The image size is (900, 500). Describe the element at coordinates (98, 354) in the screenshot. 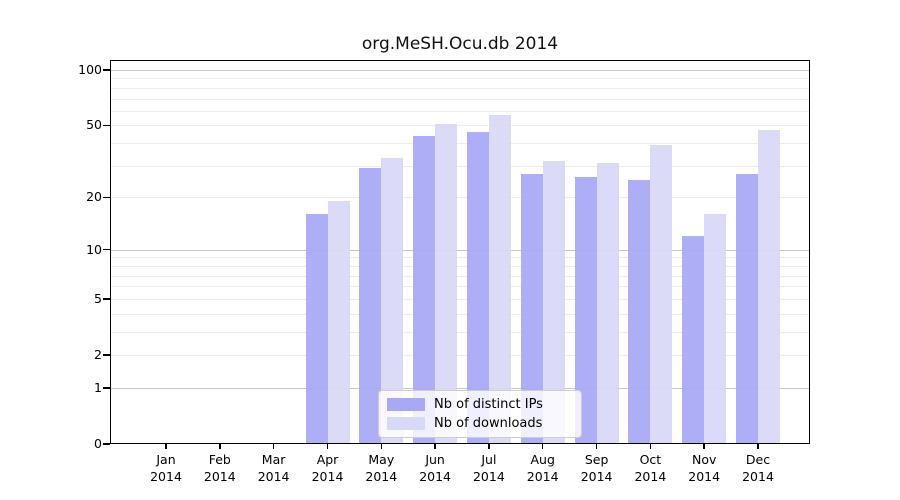

I see `y-tick-label: 2` at that location.